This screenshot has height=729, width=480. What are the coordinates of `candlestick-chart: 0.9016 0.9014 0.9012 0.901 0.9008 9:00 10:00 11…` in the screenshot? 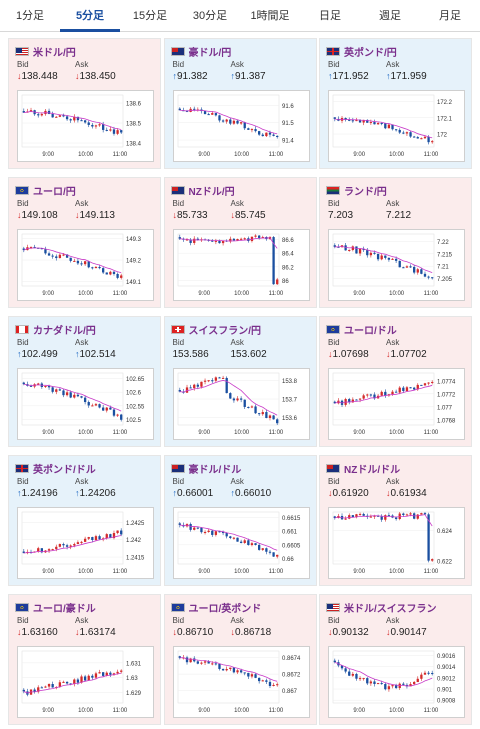 It's located at (396, 682).